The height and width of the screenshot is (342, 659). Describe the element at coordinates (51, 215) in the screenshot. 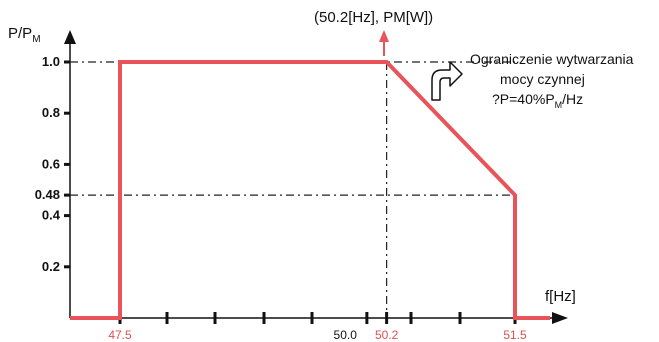

I see `y-tick-label: 0.4` at that location.